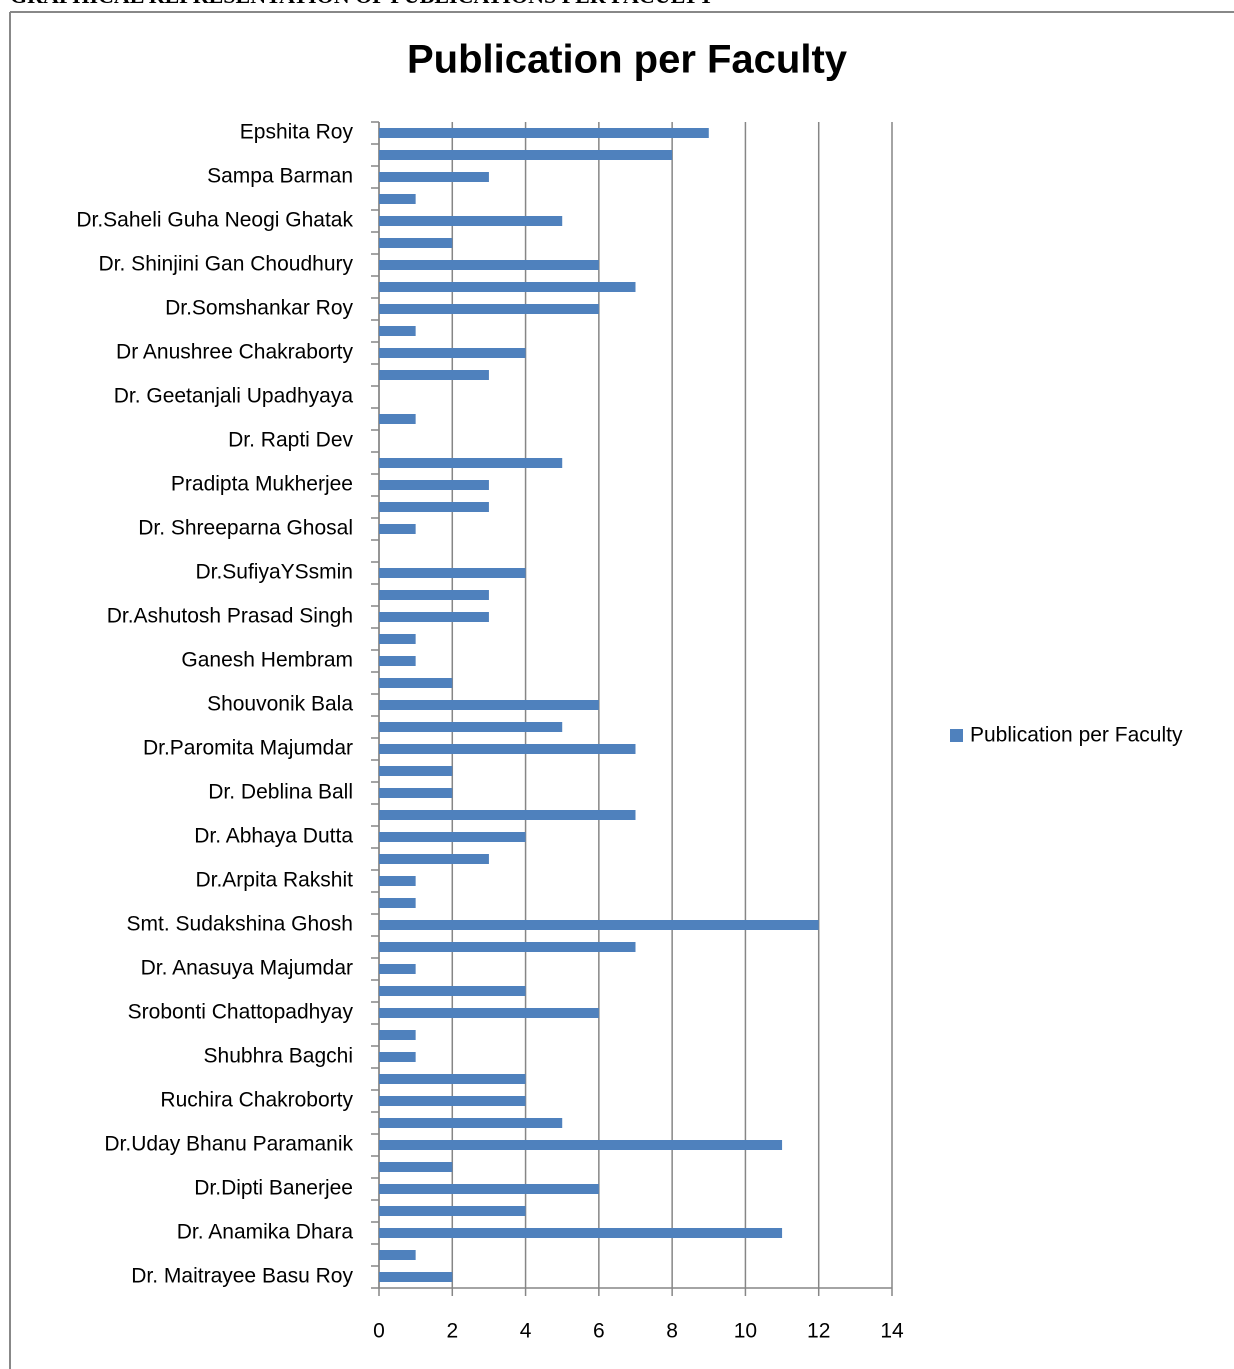  I want to click on x-tick-label: 12, so click(818, 1331).